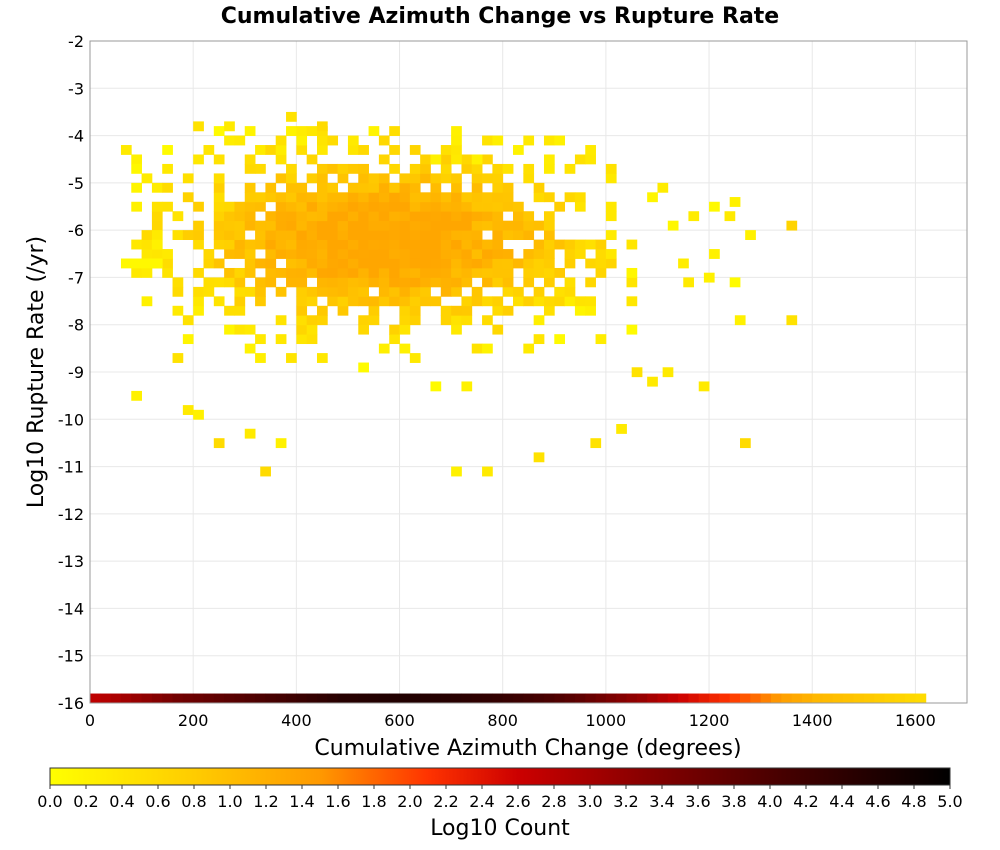  What do you see at coordinates (913, 801) in the screenshot?
I see `colorbar-tick-label: 4.8` at bounding box center [913, 801].